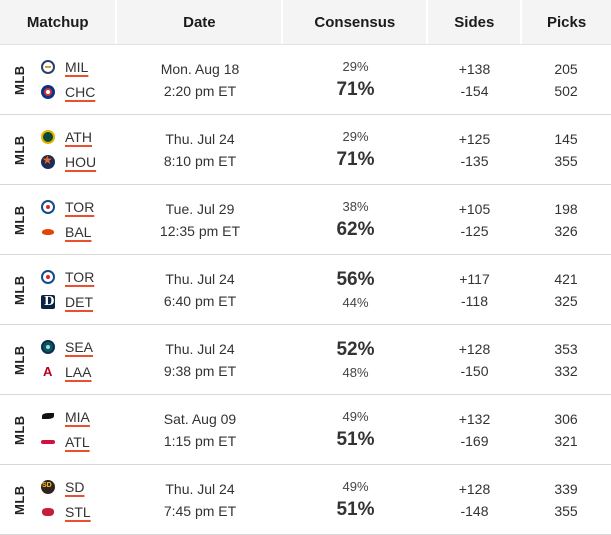 This screenshot has height=535, width=611. What do you see at coordinates (79, 347) in the screenshot?
I see `away-team-link: SEA` at bounding box center [79, 347].